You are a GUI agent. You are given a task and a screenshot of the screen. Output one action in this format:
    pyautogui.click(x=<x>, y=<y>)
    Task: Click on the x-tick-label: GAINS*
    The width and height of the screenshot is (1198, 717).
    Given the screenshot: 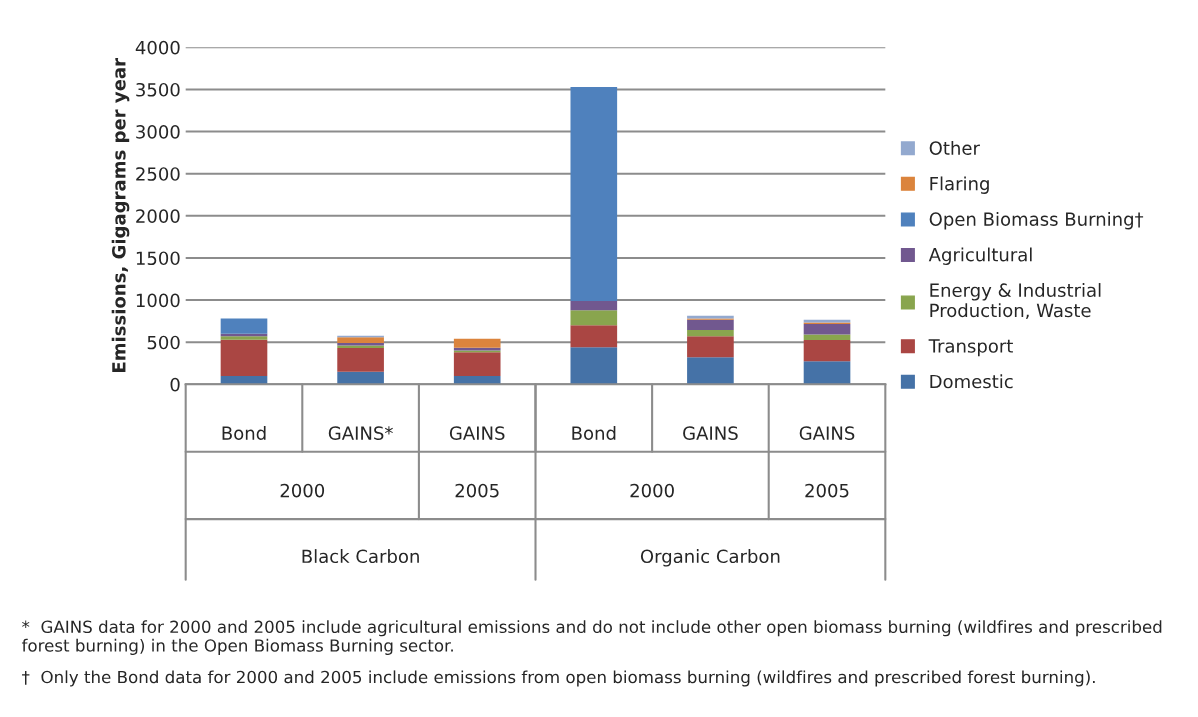 What is the action you would take?
    pyautogui.click(x=360, y=433)
    